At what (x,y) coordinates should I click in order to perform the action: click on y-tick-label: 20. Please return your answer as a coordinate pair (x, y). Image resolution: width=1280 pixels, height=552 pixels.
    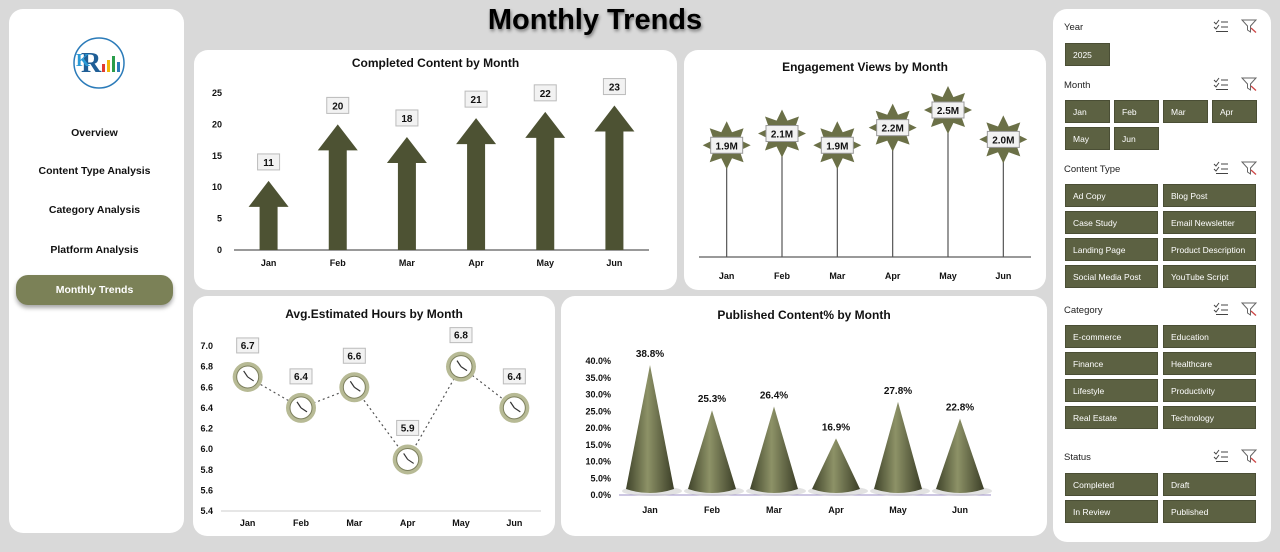
    Looking at the image, I should click on (217, 124).